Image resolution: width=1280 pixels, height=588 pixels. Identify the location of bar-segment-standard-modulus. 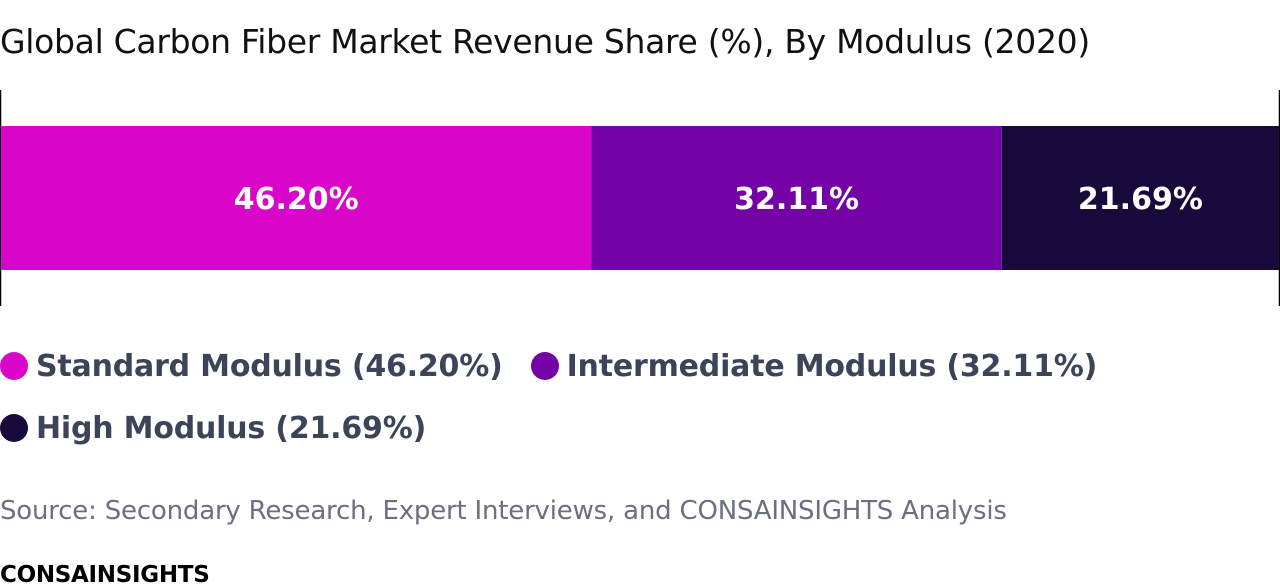
(296, 198).